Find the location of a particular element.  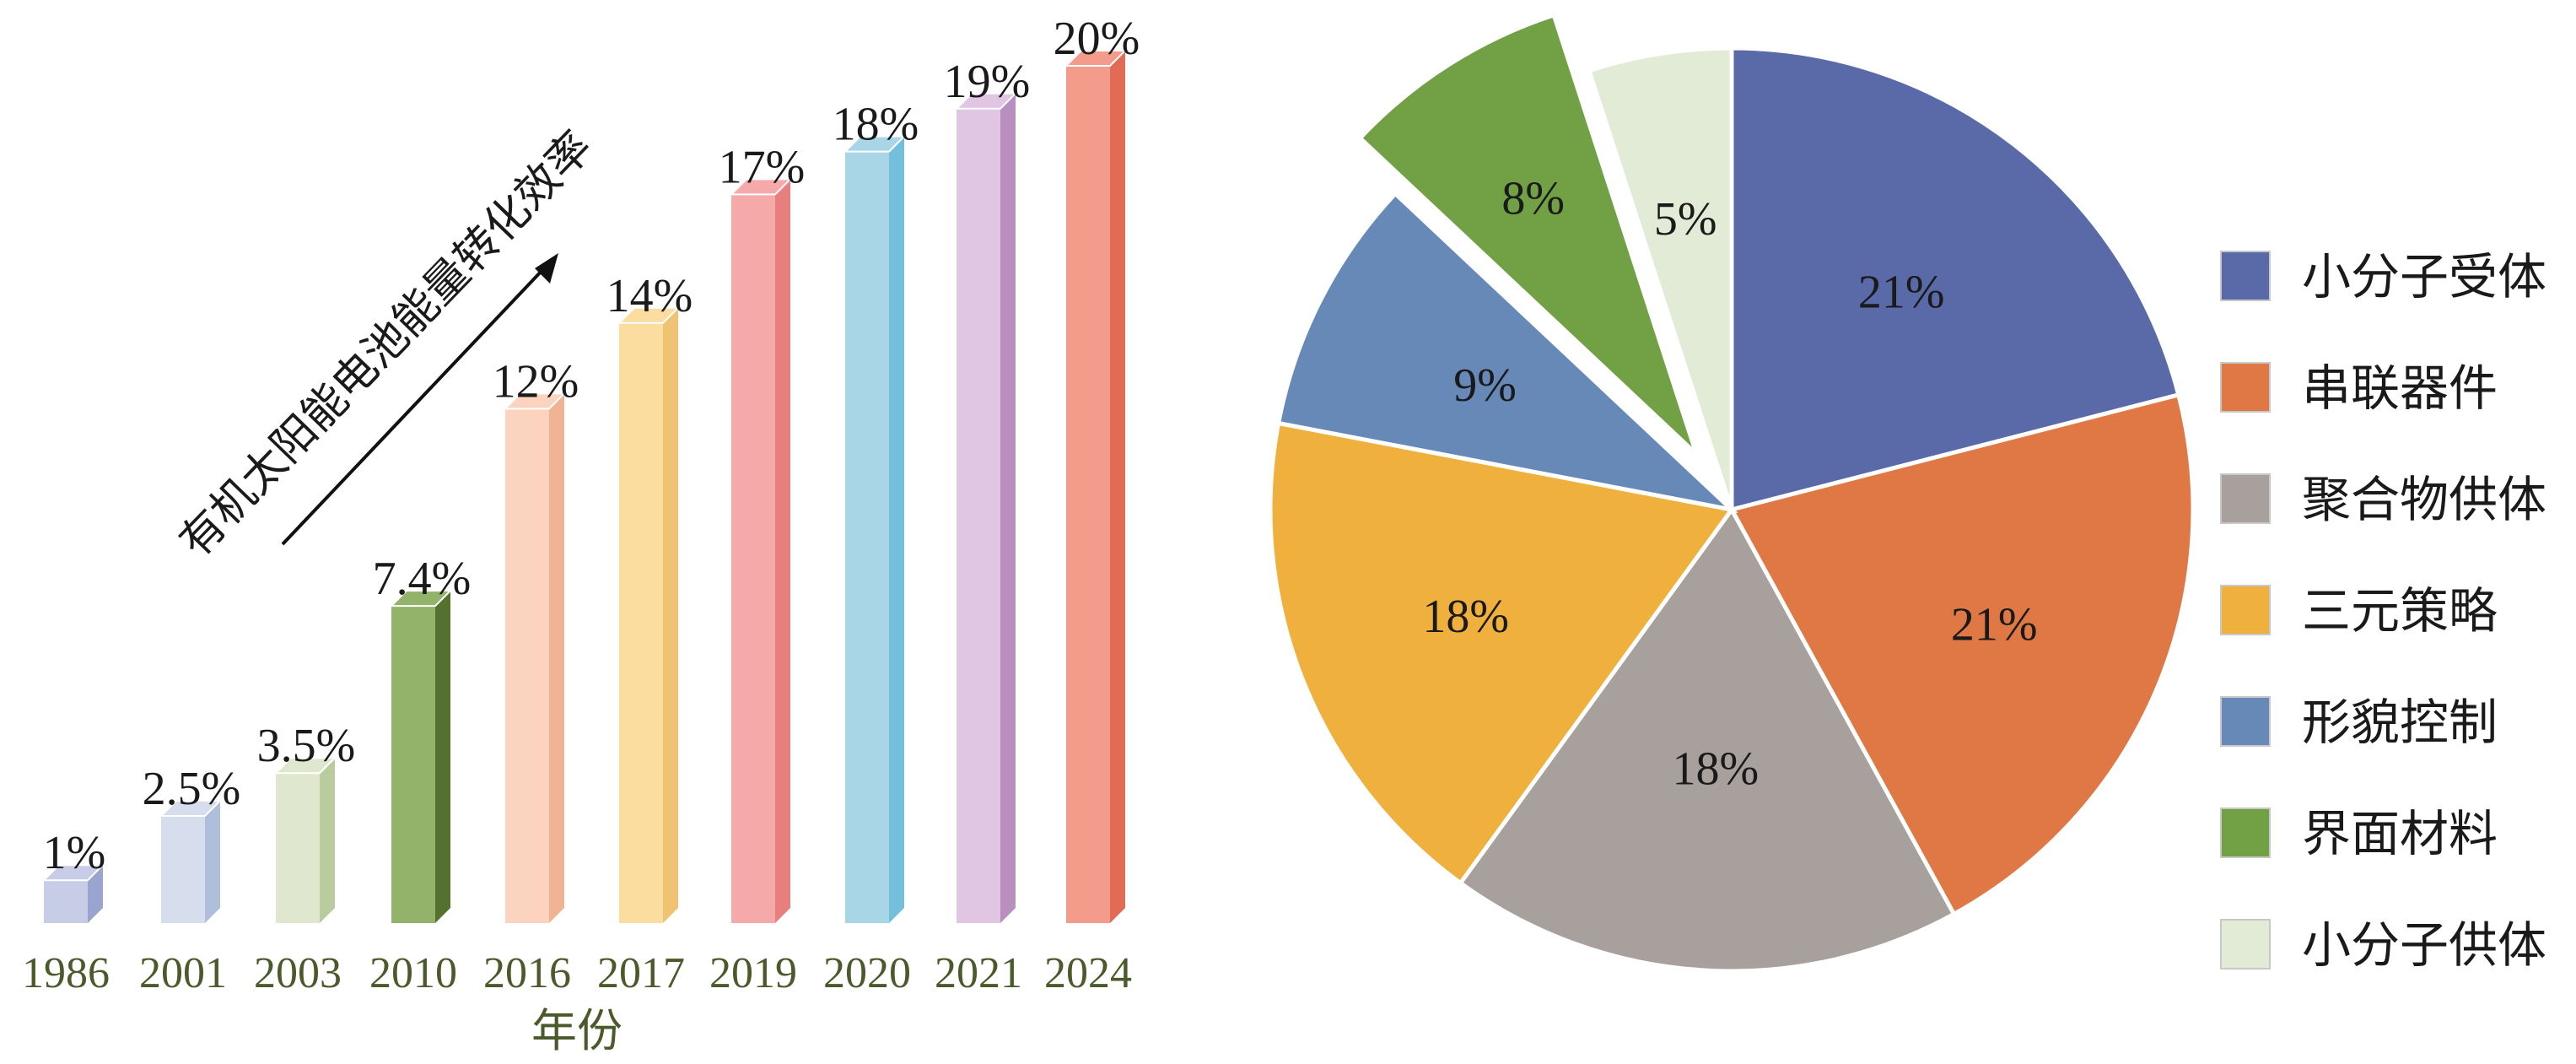

legend-label: 界面材料 is located at coordinates (2400, 833).